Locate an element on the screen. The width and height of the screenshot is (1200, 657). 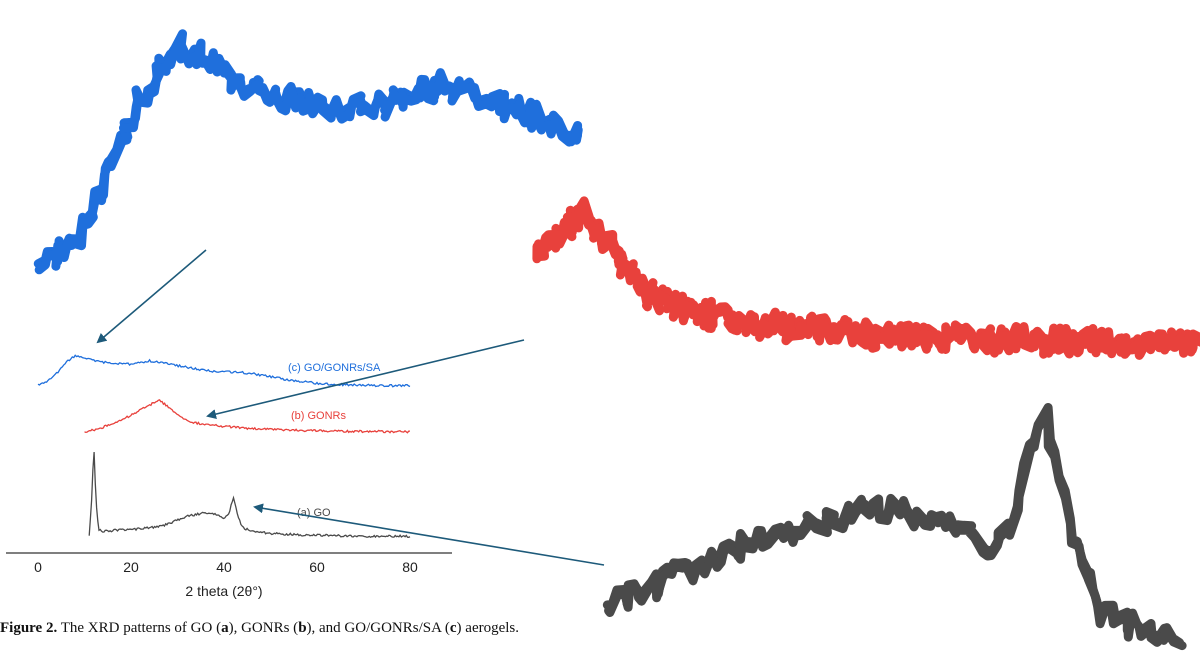
caption-key-b: b is located at coordinates (302, 628).